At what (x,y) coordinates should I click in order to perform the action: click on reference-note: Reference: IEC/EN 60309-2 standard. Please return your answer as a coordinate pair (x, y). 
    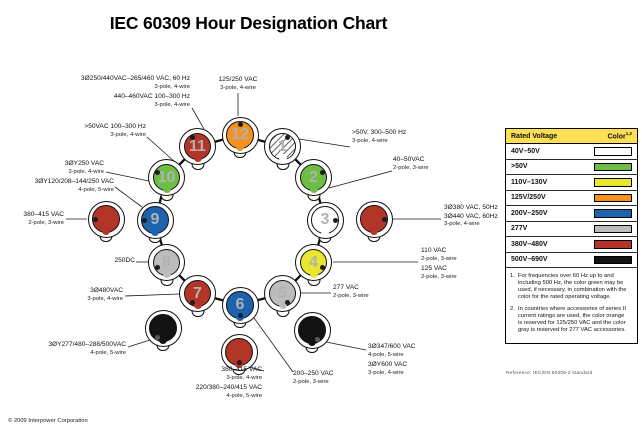
    Looking at the image, I should click on (549, 373).